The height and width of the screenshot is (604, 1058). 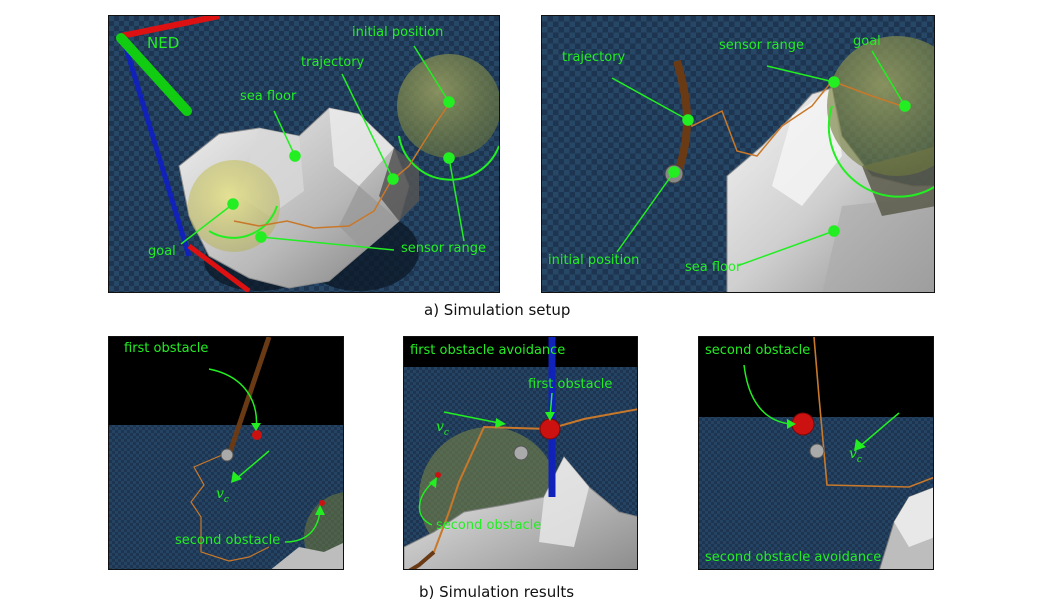 What do you see at coordinates (793, 557) in the screenshot?
I see `label-second-obstacle-avoidance: second obstacle avoidance` at bounding box center [793, 557].